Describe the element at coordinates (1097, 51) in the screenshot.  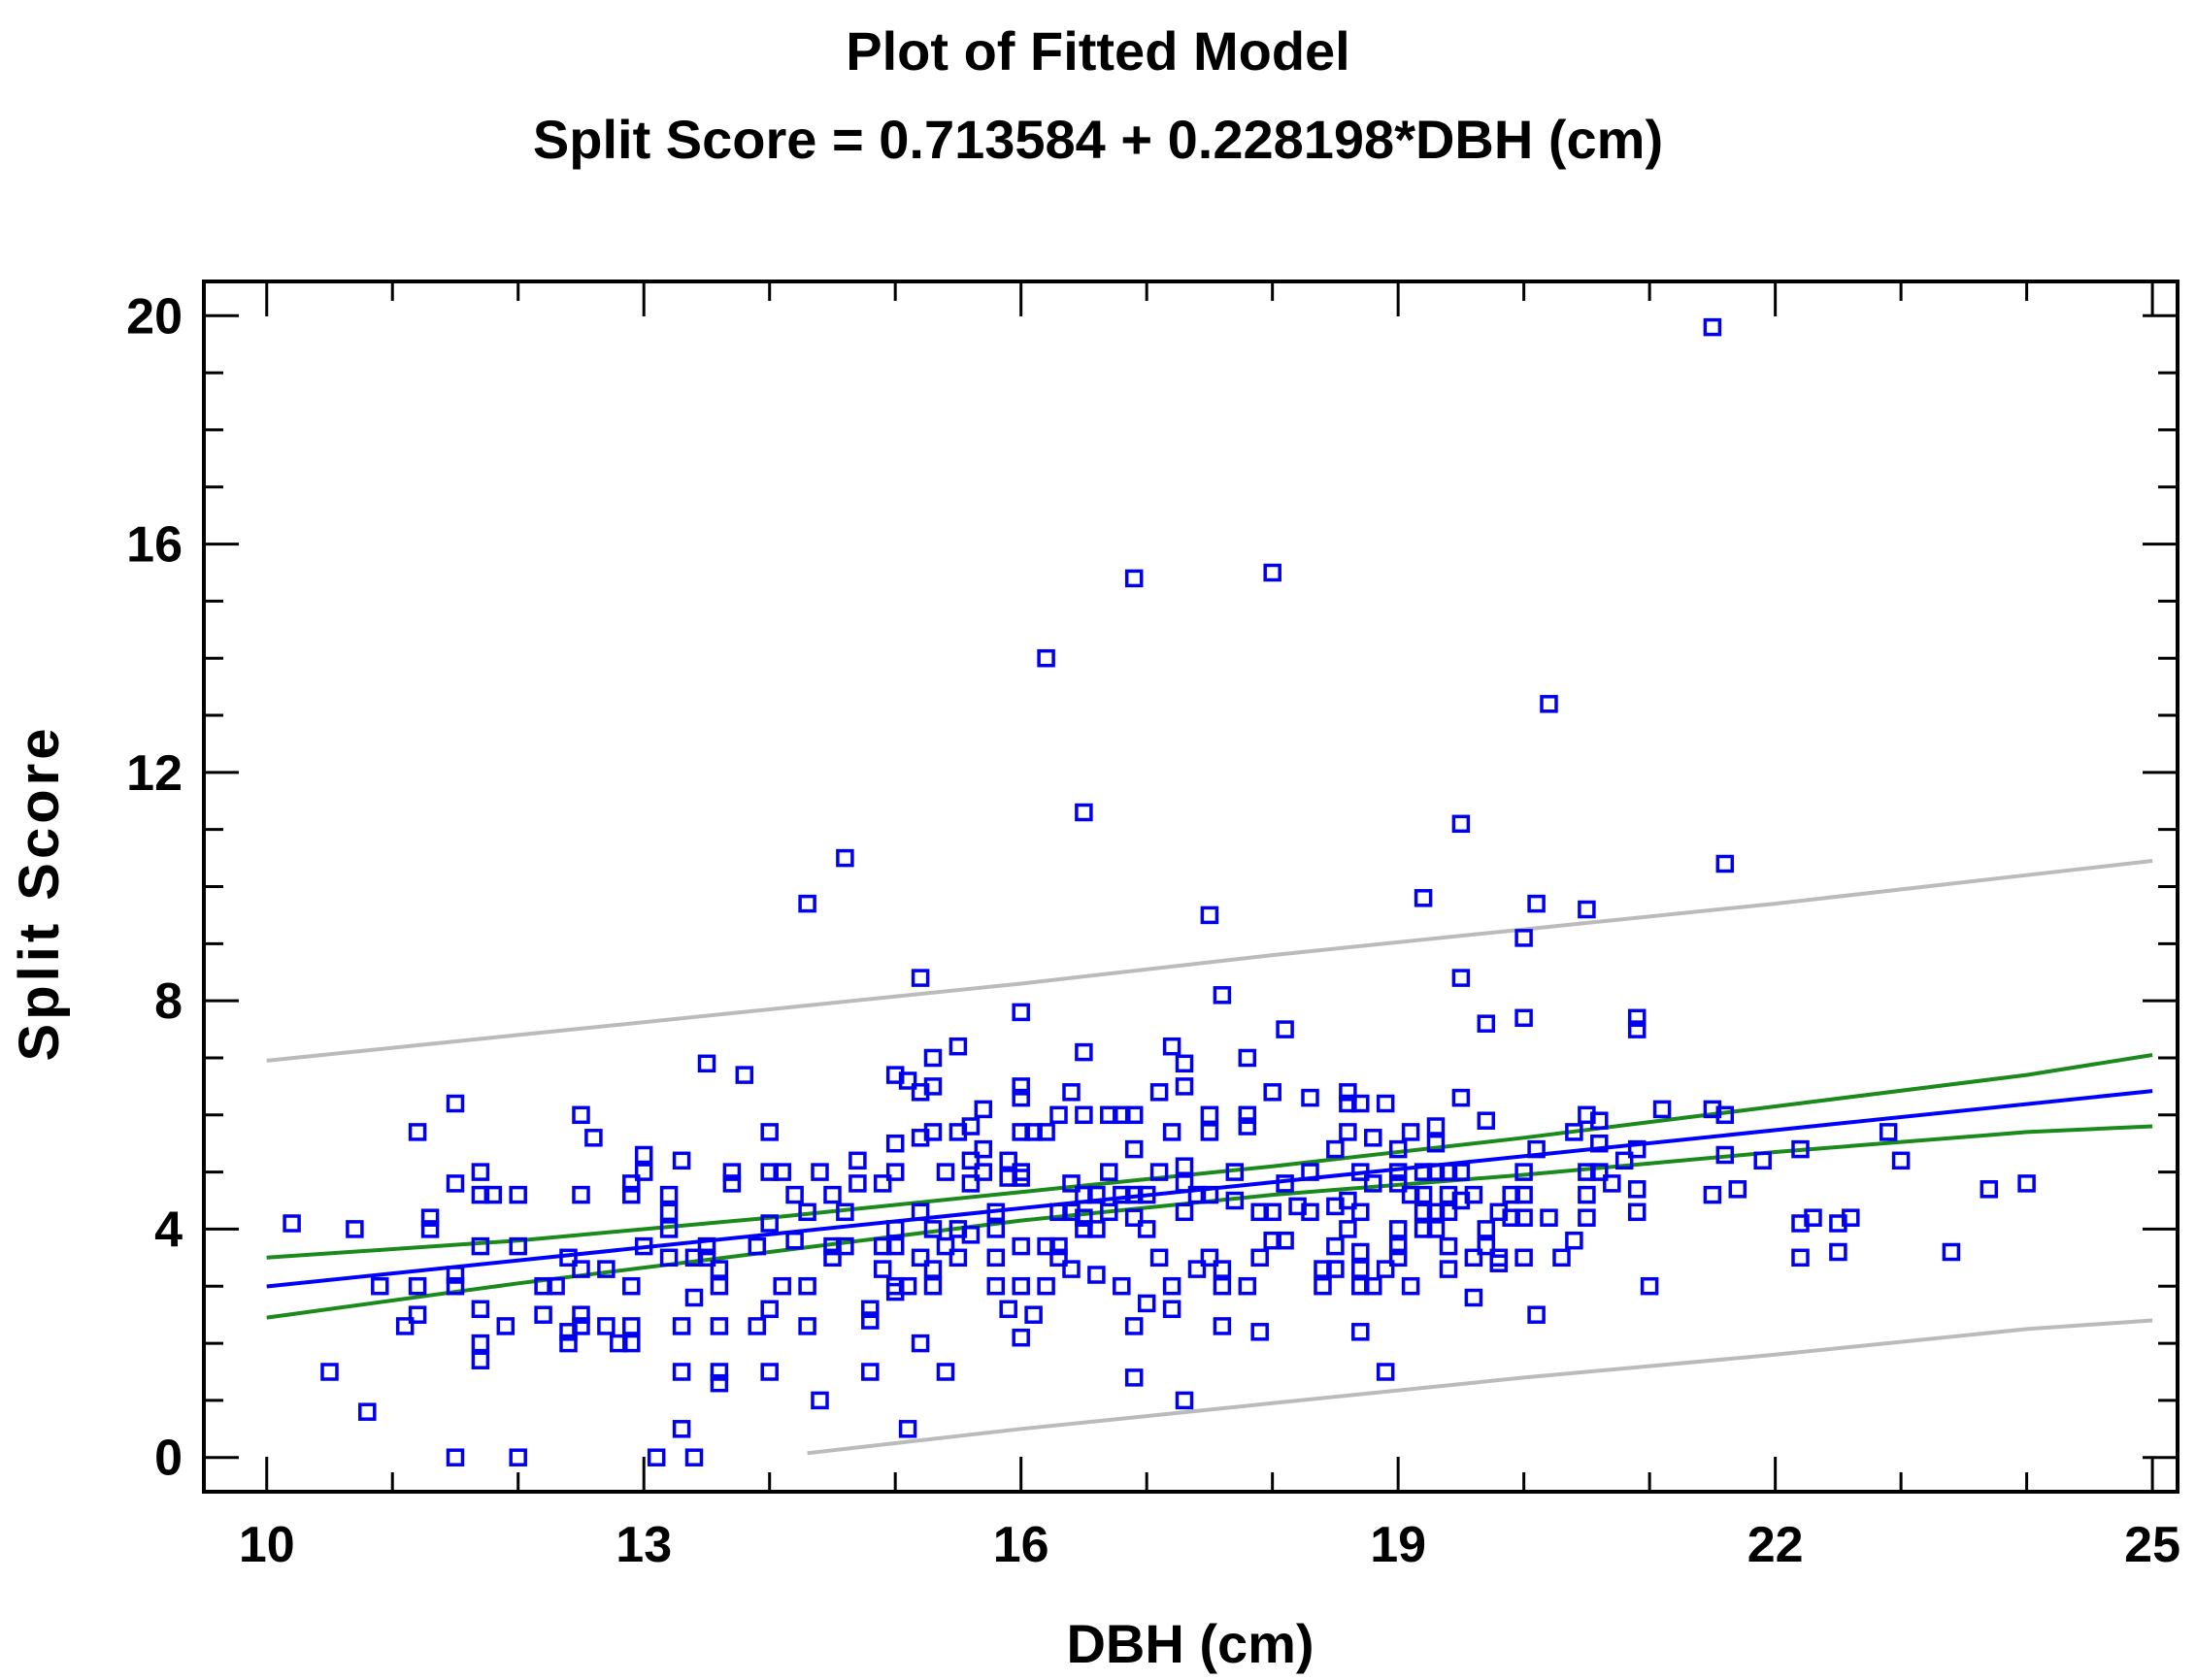
I see `chart-title: Plot of Fitted Model` at that location.